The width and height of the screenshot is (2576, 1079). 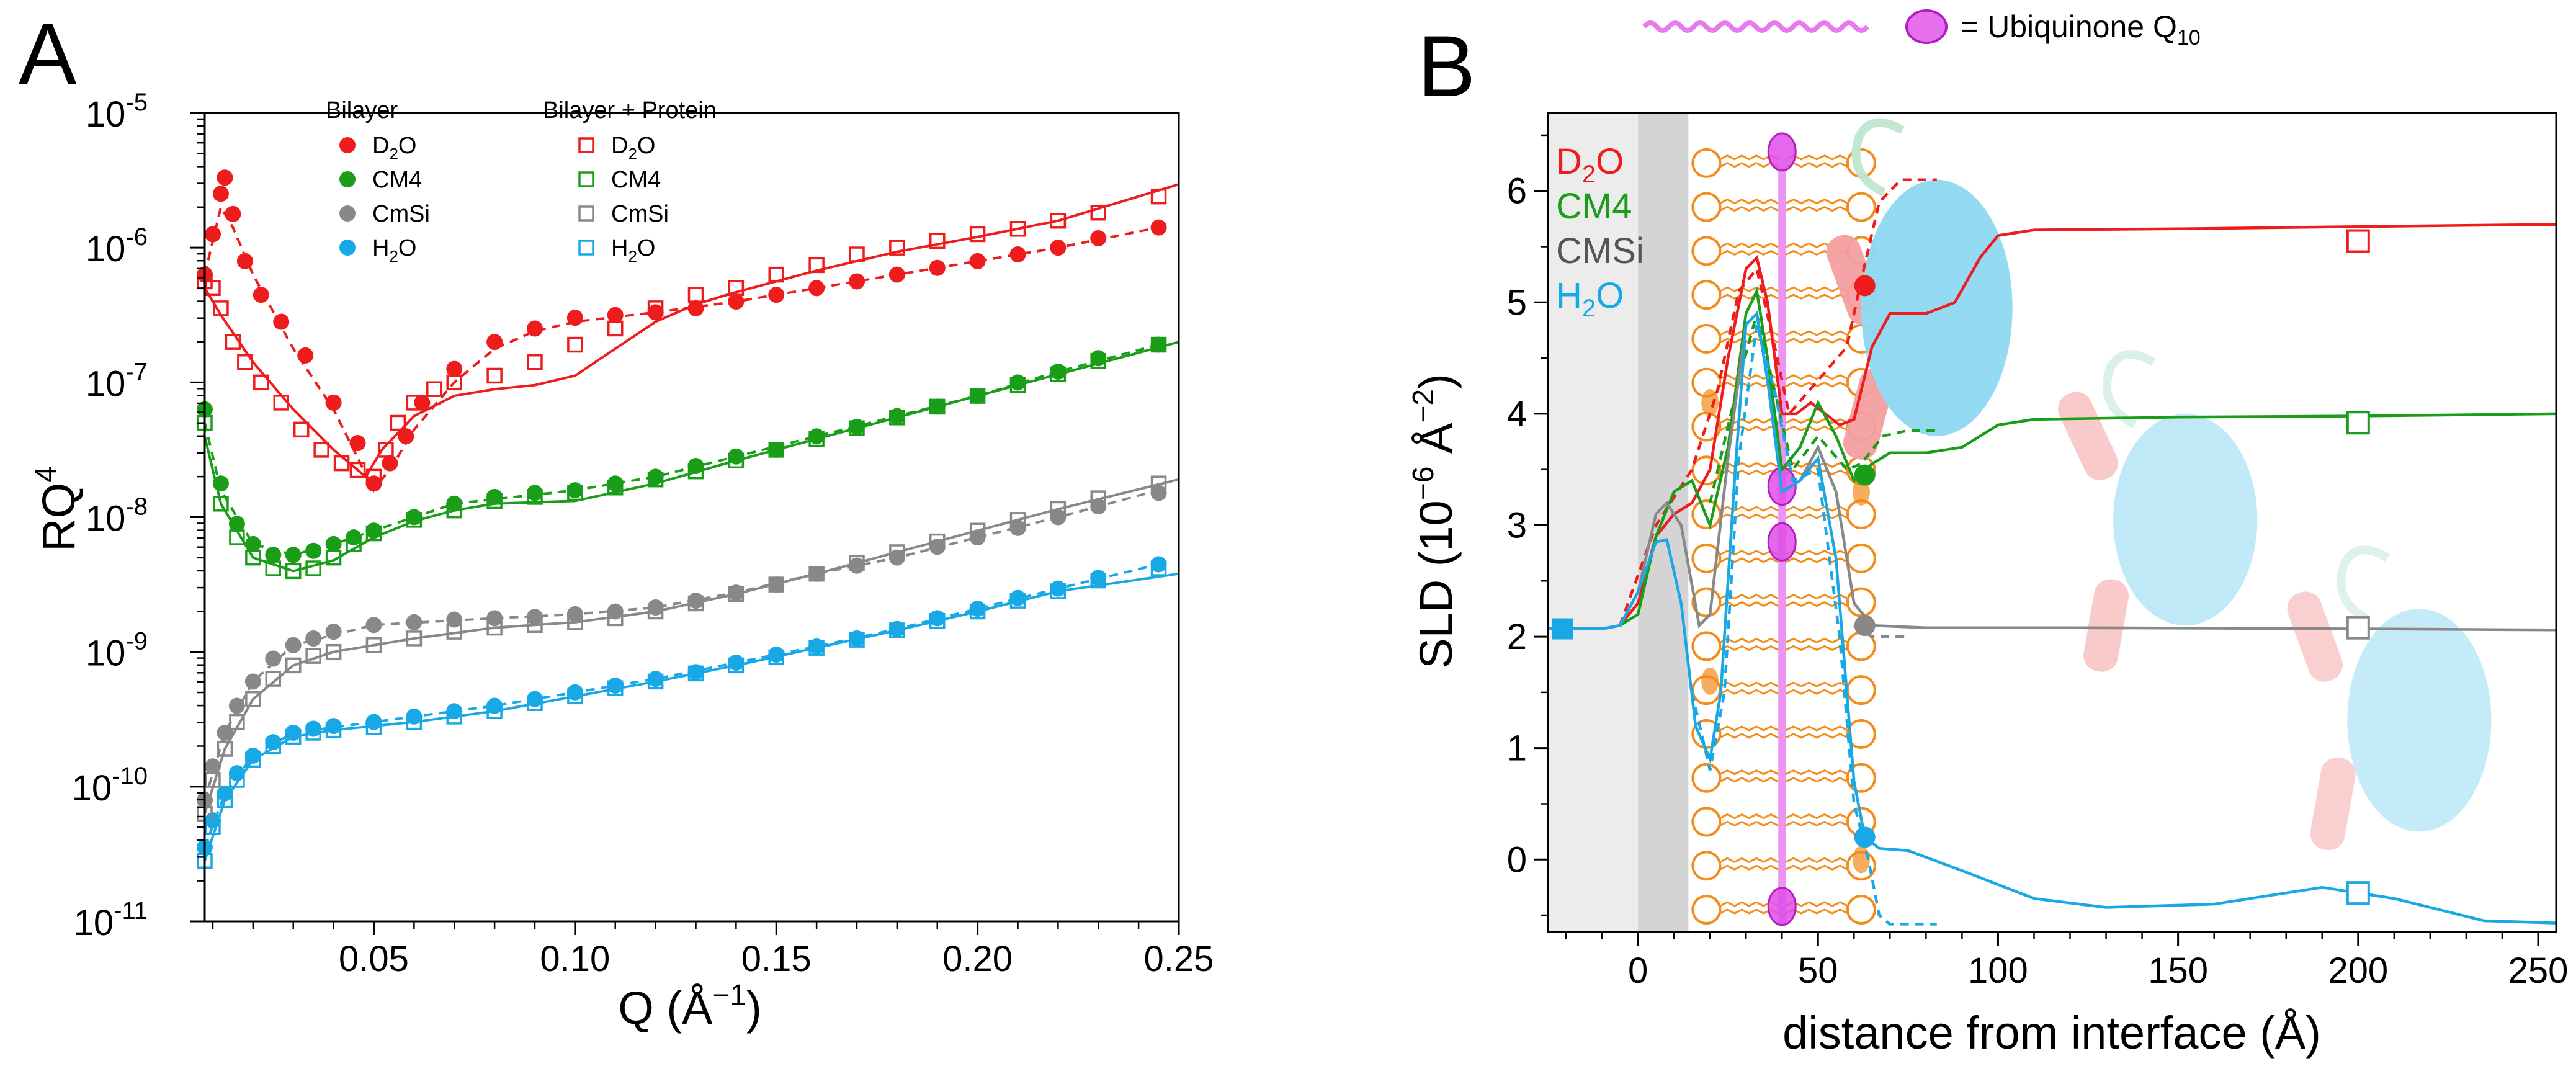 I want to click on ubiquinone-key-label: = Ubiquinone Q10, so click(x=2081, y=30).